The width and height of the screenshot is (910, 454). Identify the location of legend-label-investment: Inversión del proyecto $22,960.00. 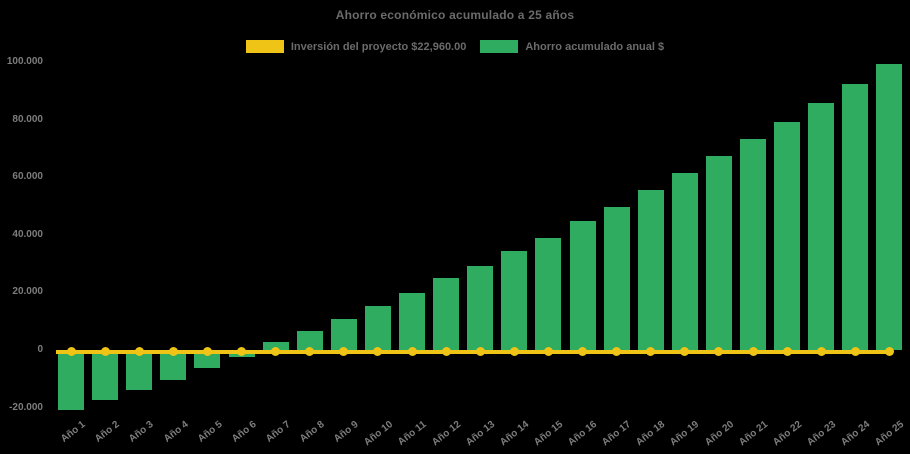
(378, 46).